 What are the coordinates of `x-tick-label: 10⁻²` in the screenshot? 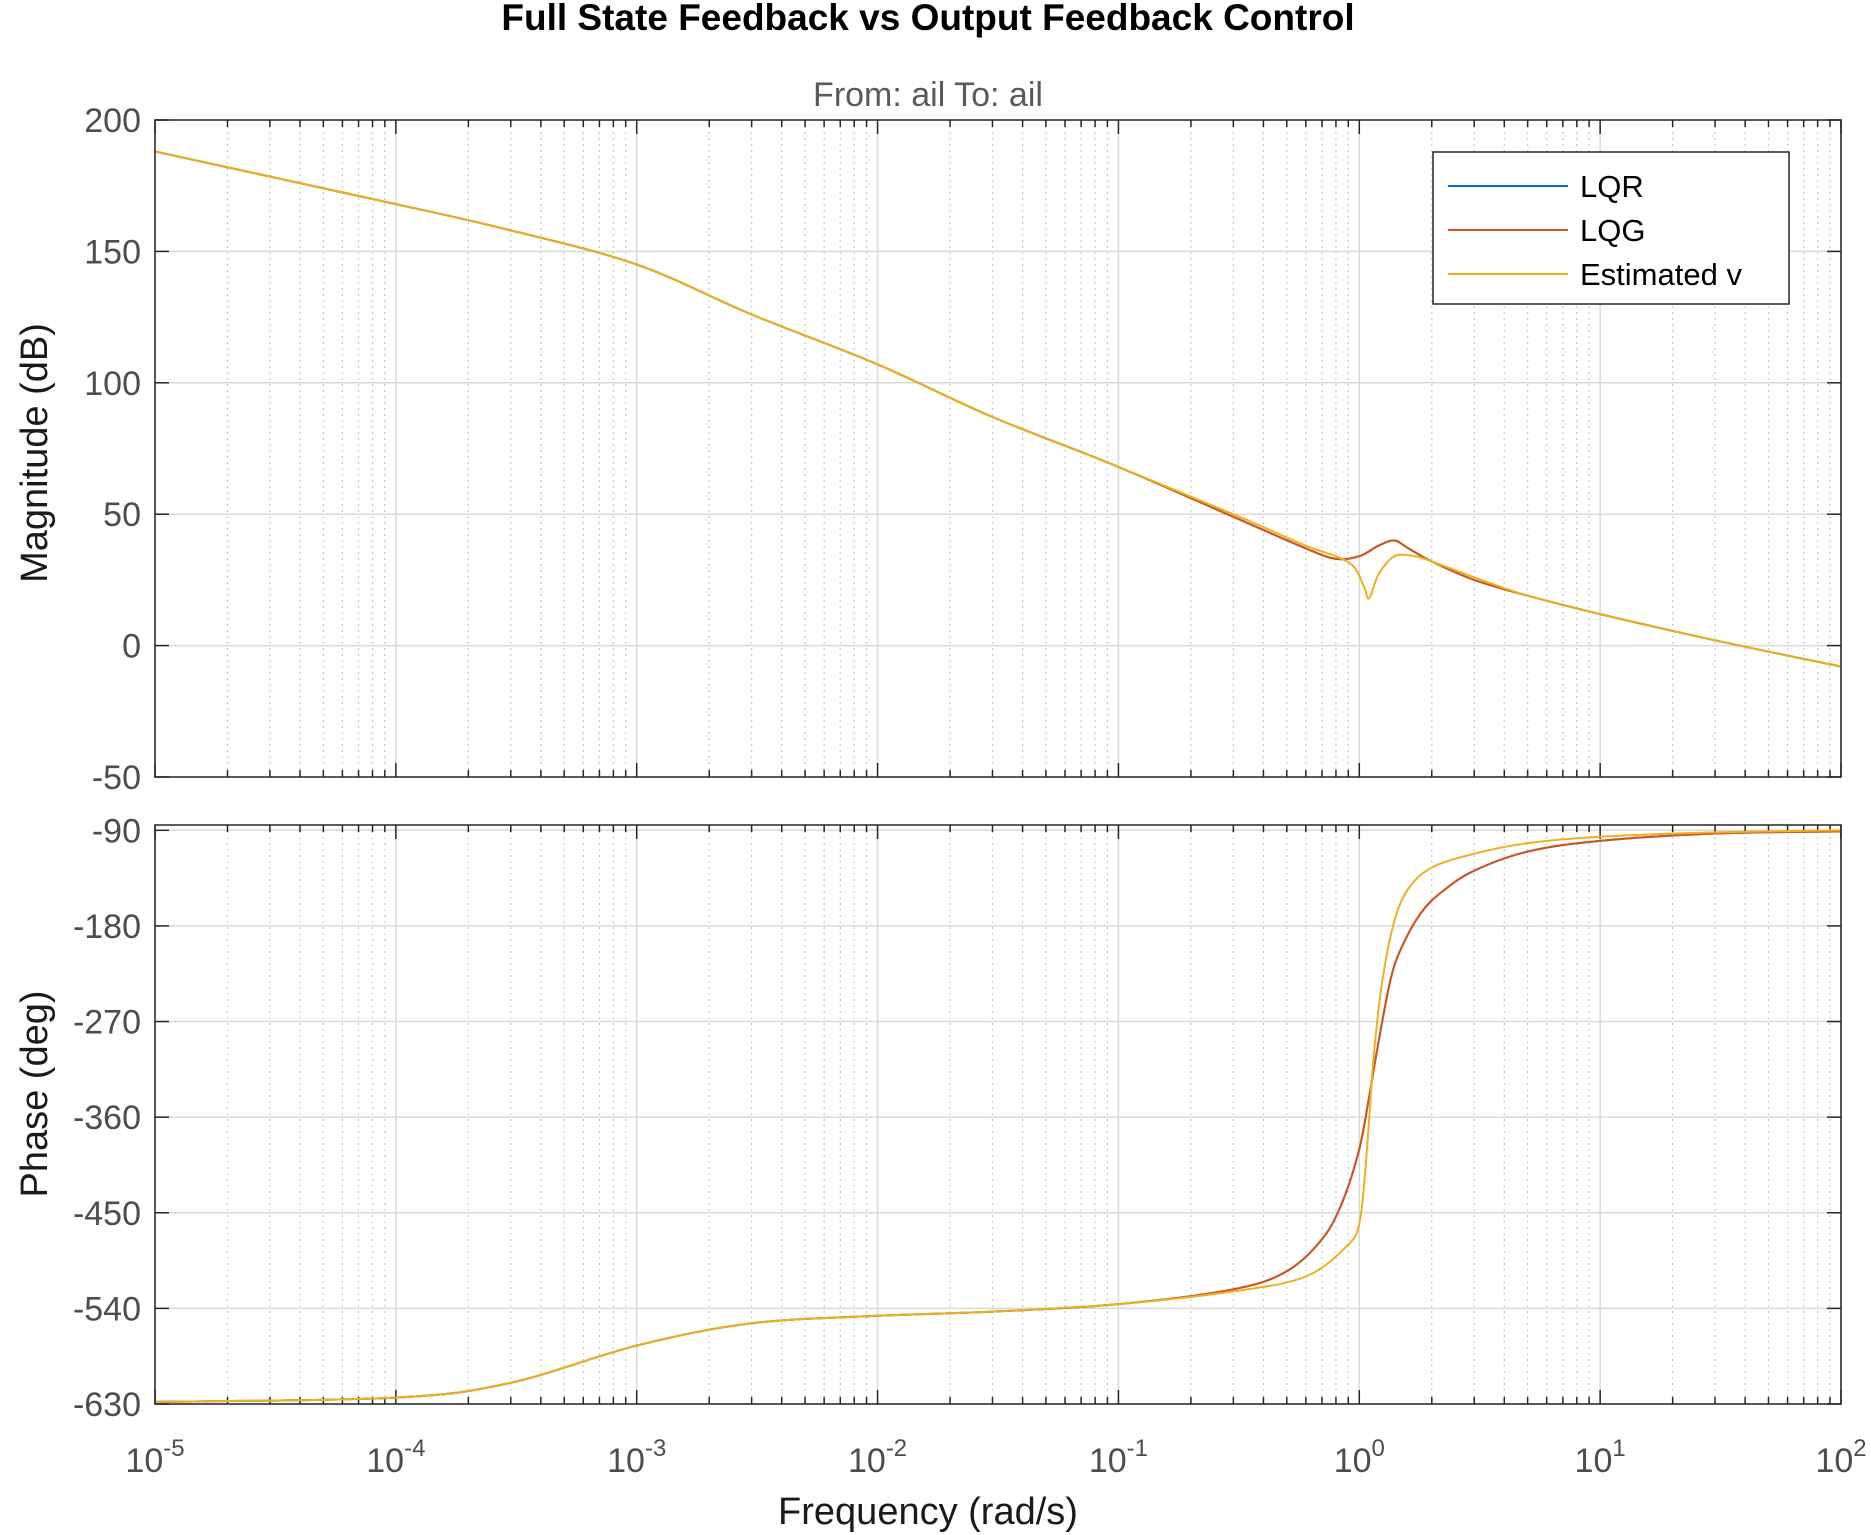 It's located at (877, 1457).